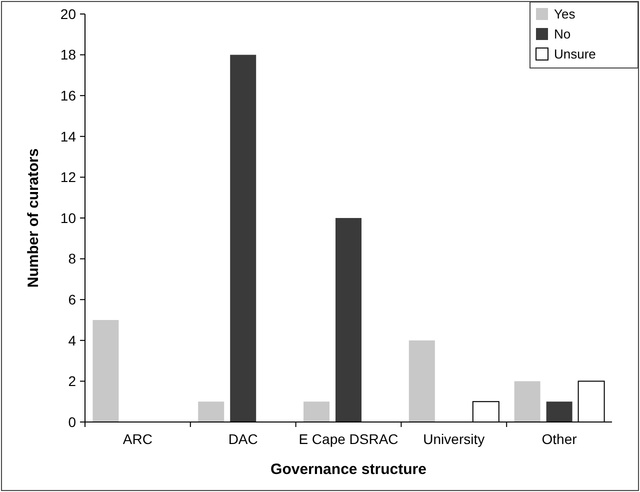  I want to click on y-tick-label: 0, so click(72, 422).